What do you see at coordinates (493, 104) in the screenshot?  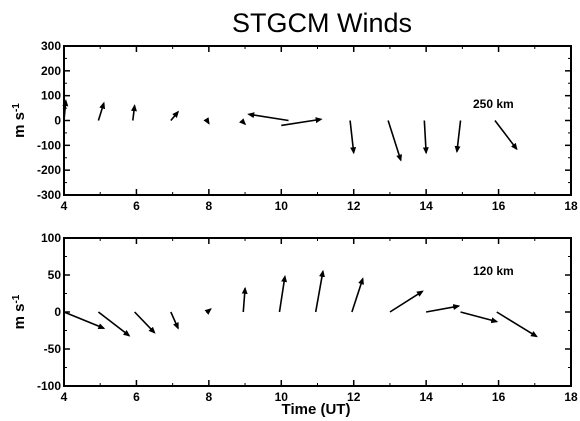 I see `altitude-annotation: 250 km` at bounding box center [493, 104].